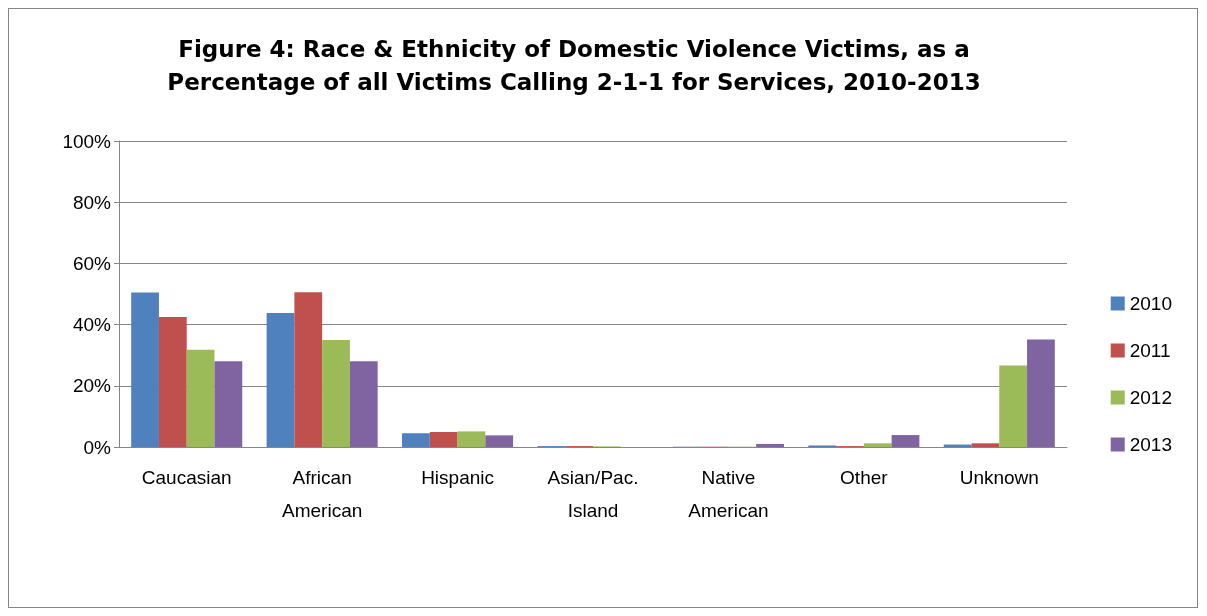 The width and height of the screenshot is (1207, 616). What do you see at coordinates (1151, 397) in the screenshot?
I see `legend-label: 2012` at bounding box center [1151, 397].